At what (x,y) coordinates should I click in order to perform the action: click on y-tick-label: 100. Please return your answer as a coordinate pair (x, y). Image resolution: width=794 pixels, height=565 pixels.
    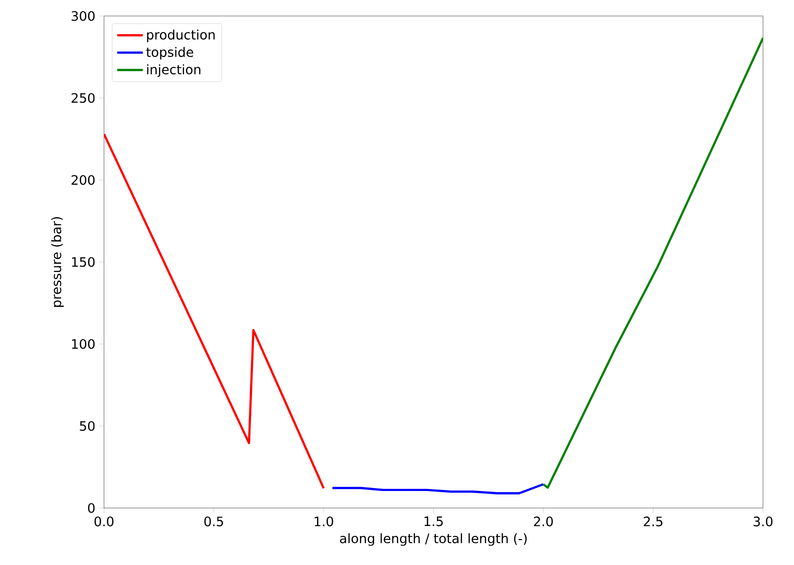
    Looking at the image, I should click on (83, 344).